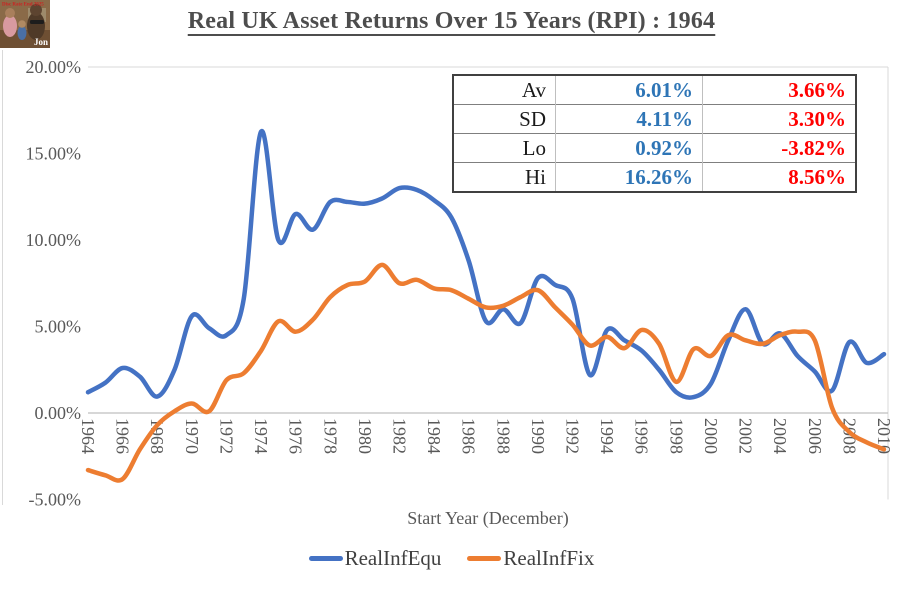 This screenshot has height=589, width=903. What do you see at coordinates (261, 436) in the screenshot?
I see `x-axis-tick-label: 1974` at bounding box center [261, 436].